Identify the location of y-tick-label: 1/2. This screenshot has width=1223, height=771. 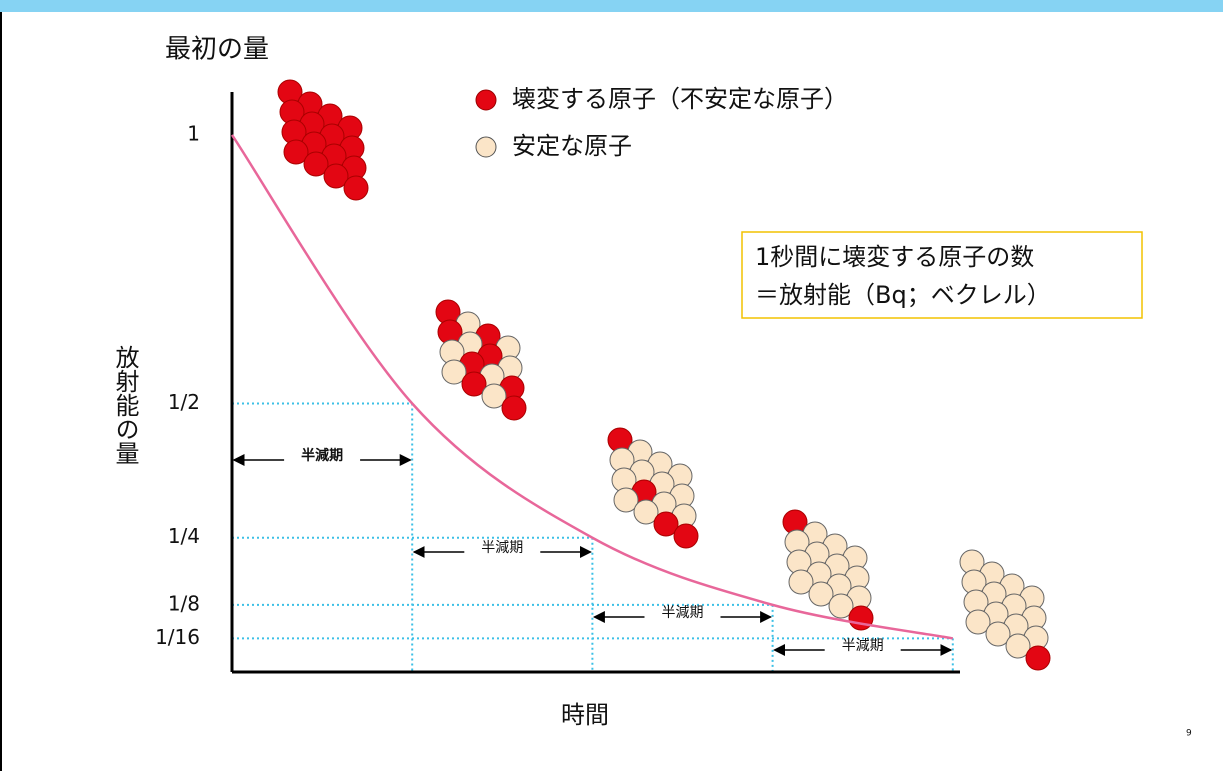
(184, 402).